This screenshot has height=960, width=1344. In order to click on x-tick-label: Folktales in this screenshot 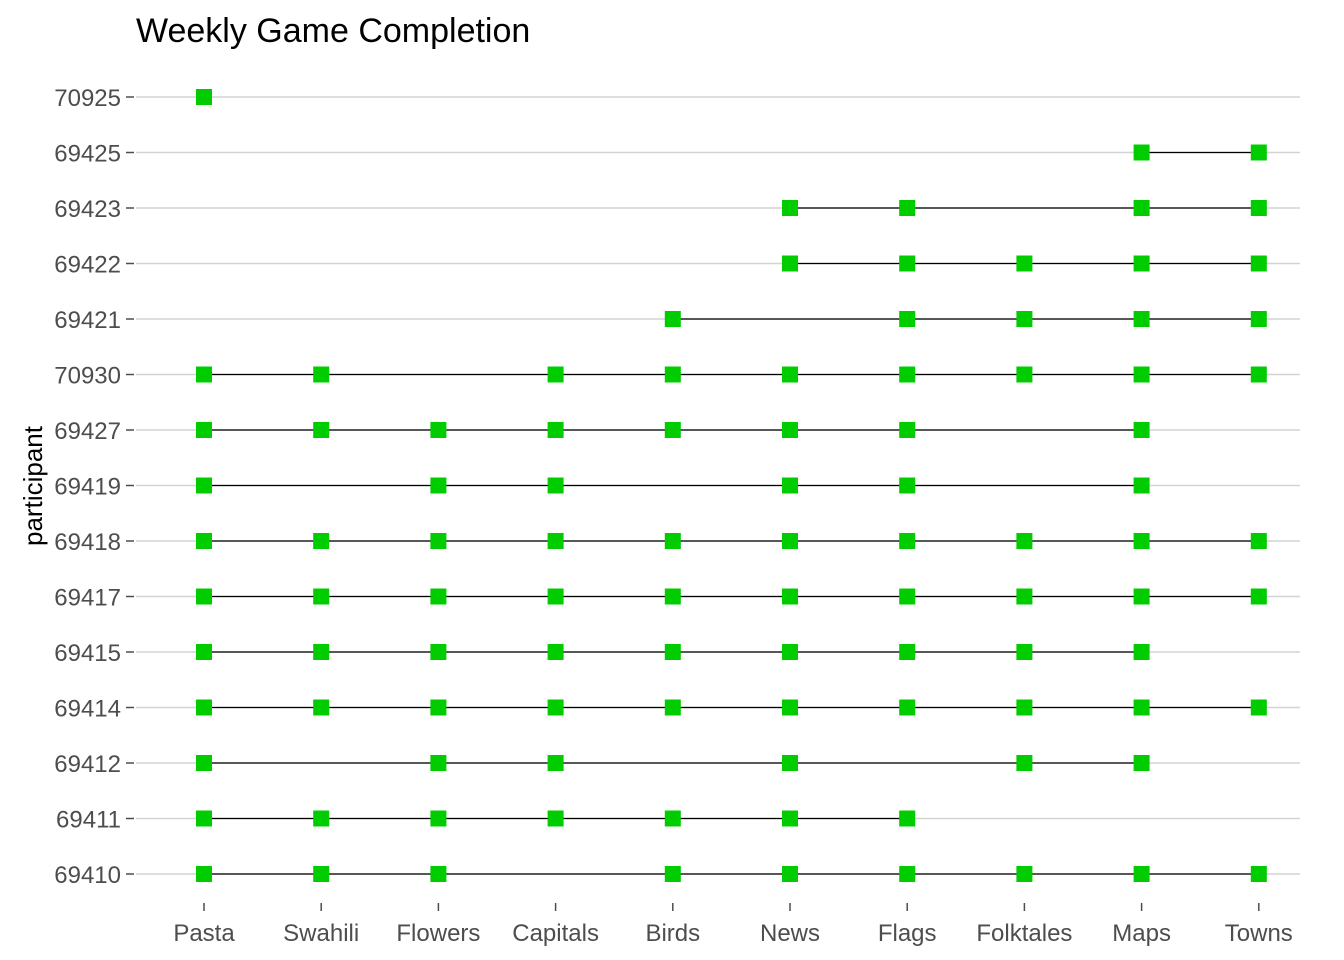, I will do `click(1024, 933)`.